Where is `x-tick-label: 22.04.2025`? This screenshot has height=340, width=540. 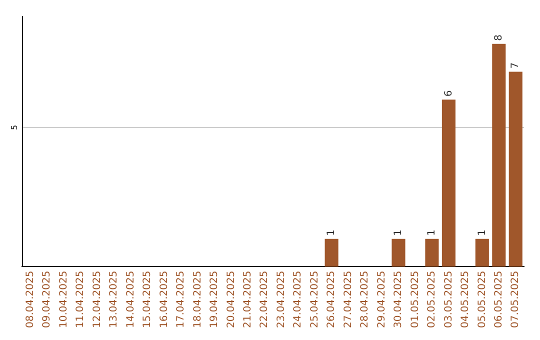
x-tick-label: 22.04.2025 is located at coordinates (264, 299).